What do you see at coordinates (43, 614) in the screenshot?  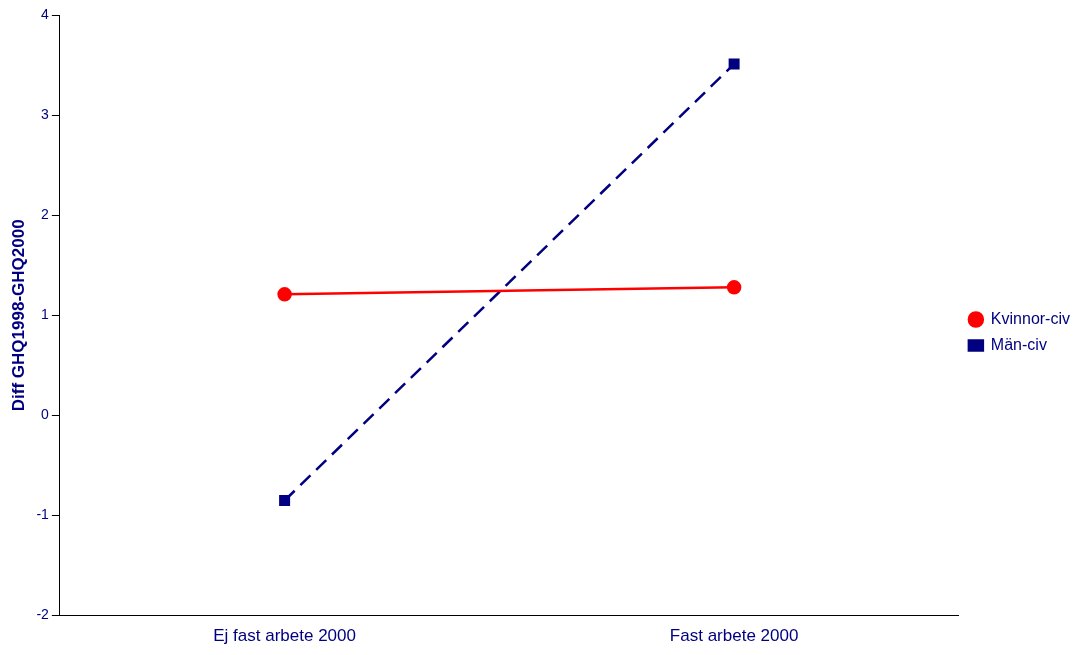 I see `y-tick-label: -2` at bounding box center [43, 614].